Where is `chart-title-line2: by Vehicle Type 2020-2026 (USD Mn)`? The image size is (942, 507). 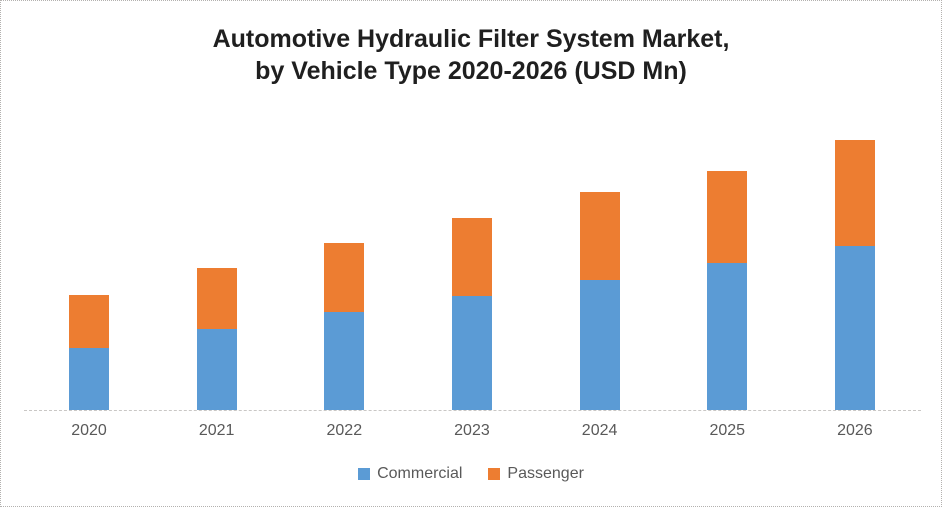 chart-title-line2: by Vehicle Type 2020-2026 (USD Mn) is located at coordinates (471, 71).